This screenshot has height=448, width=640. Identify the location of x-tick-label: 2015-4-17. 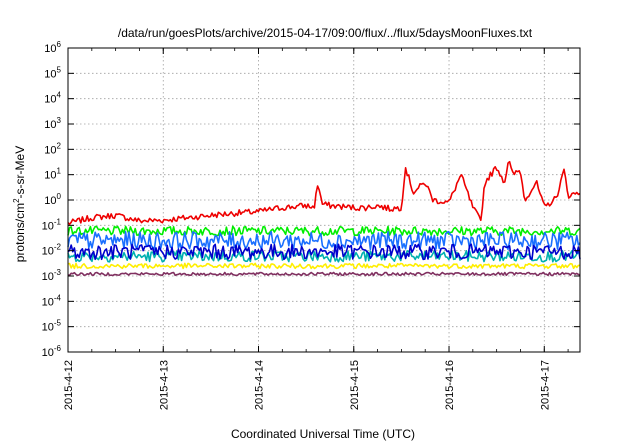
(545, 385).